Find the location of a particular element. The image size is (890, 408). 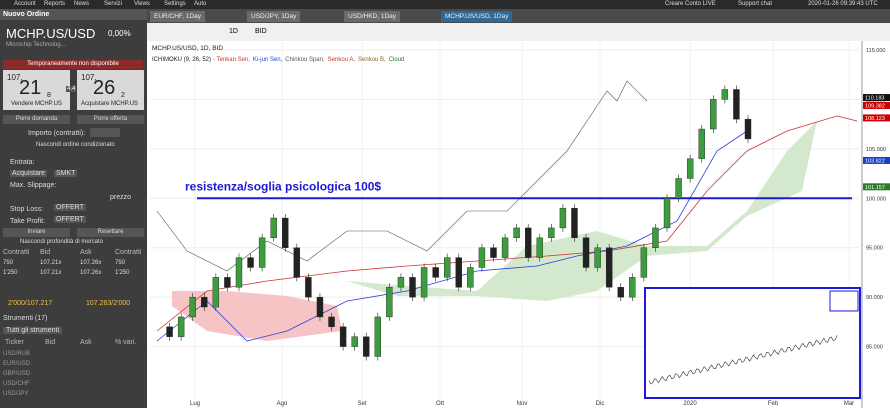

instruments-header: Ask is located at coordinates (86, 342).